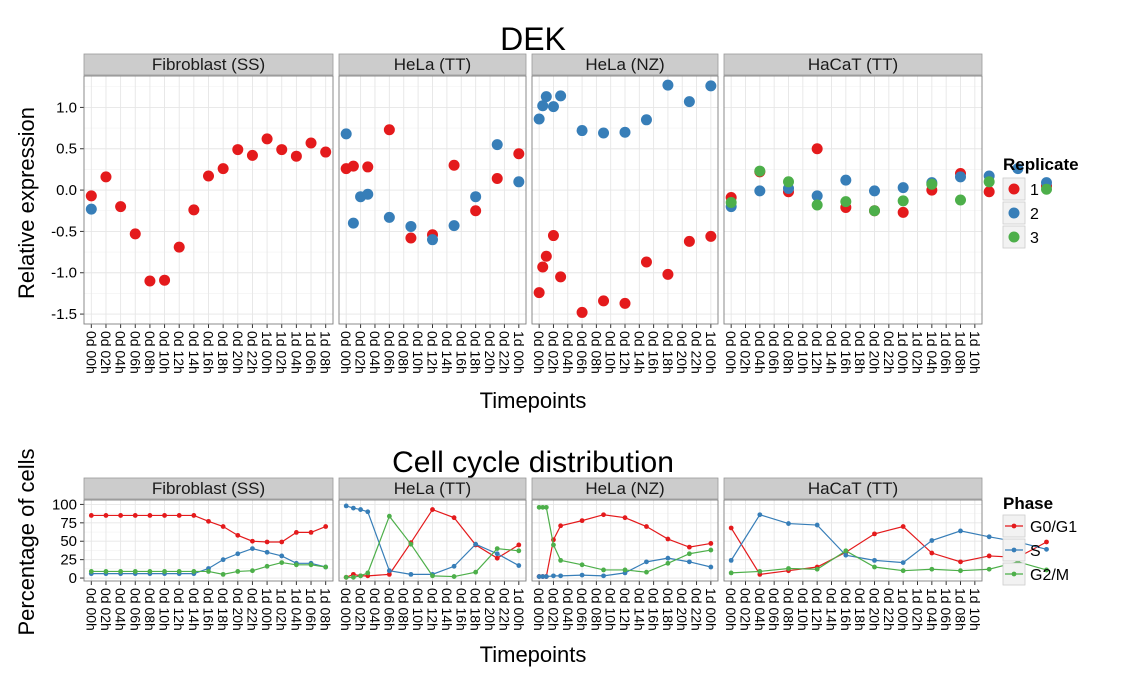  I want to click on bottom-panel-fibroblast-ss-x-tick-label: 0d 20h, so click(238, 609).